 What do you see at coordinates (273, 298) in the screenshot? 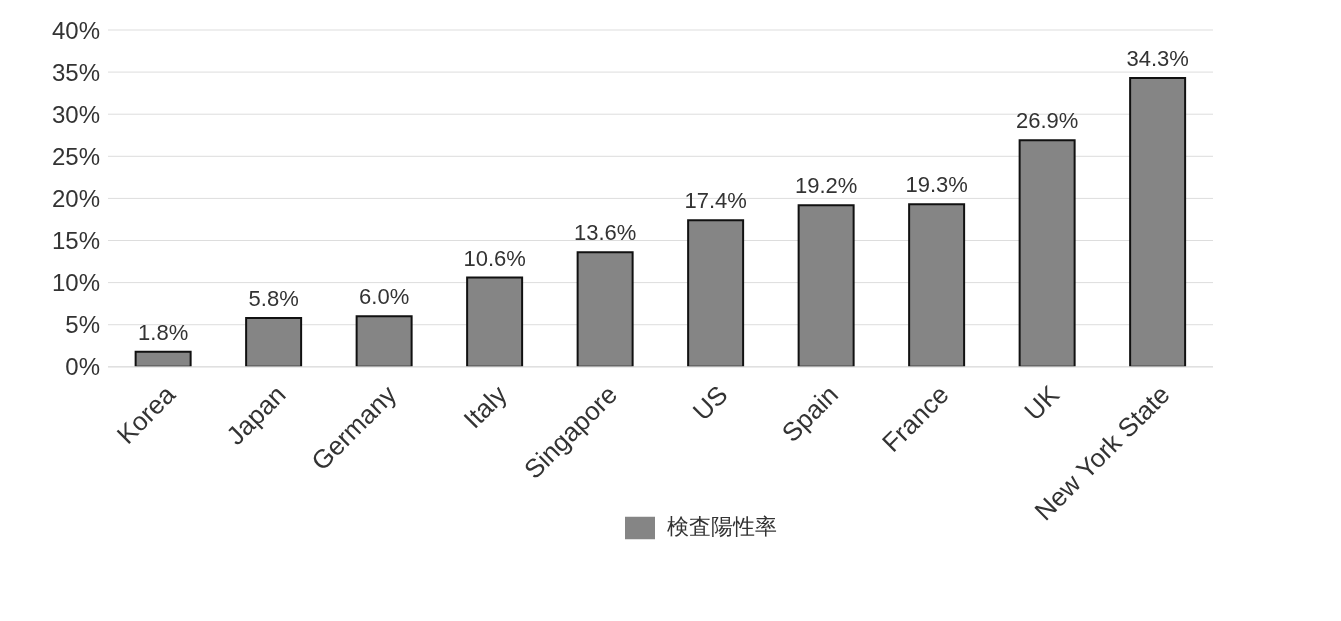
I see `data-label: 5.8%` at bounding box center [273, 298].